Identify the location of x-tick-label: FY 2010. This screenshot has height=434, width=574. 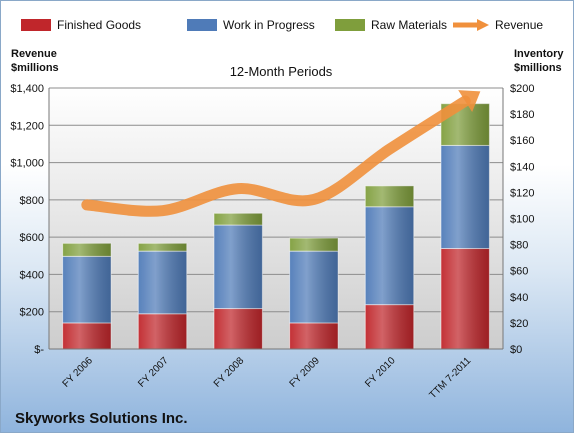
(380, 372).